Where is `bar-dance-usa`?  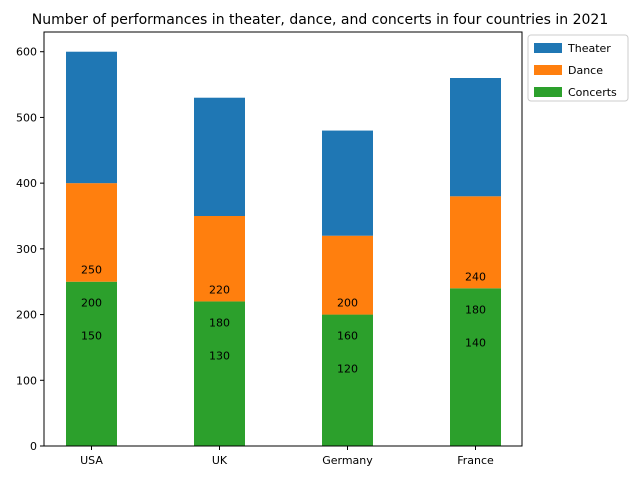 bar-dance-usa is located at coordinates (91, 232).